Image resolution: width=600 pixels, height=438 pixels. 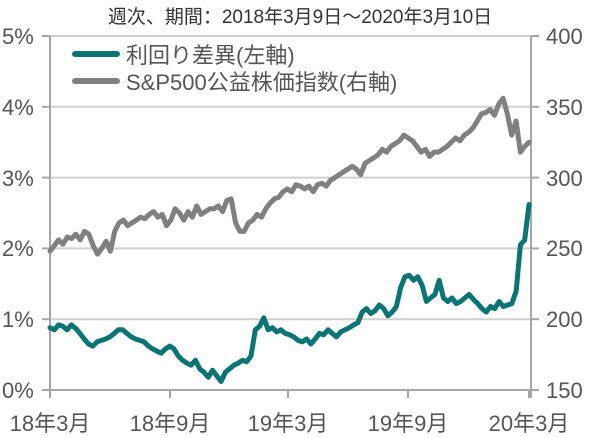 I want to click on legend-label: S&P500公益株価指数(右軸), so click(x=262, y=82).